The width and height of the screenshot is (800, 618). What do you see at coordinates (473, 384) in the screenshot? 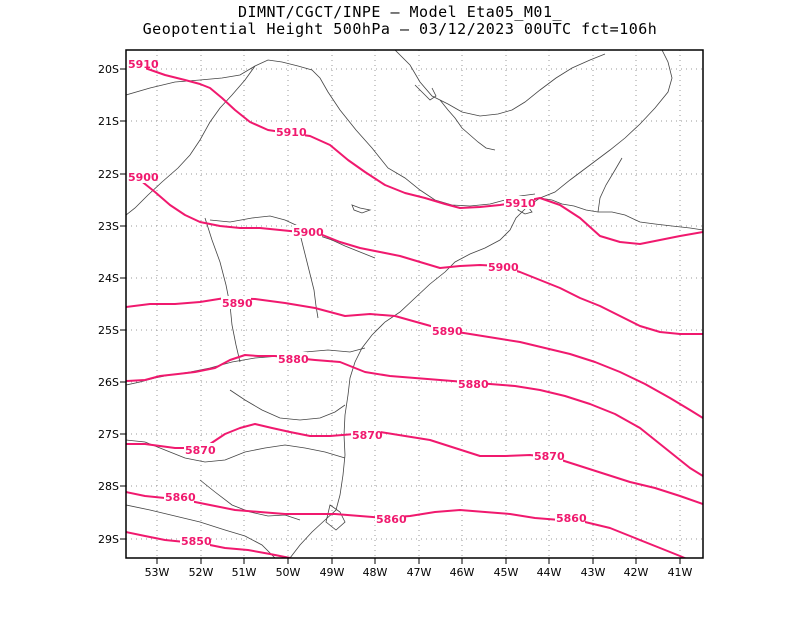
I see `contour-label-5880-b: 5880` at bounding box center [473, 384].